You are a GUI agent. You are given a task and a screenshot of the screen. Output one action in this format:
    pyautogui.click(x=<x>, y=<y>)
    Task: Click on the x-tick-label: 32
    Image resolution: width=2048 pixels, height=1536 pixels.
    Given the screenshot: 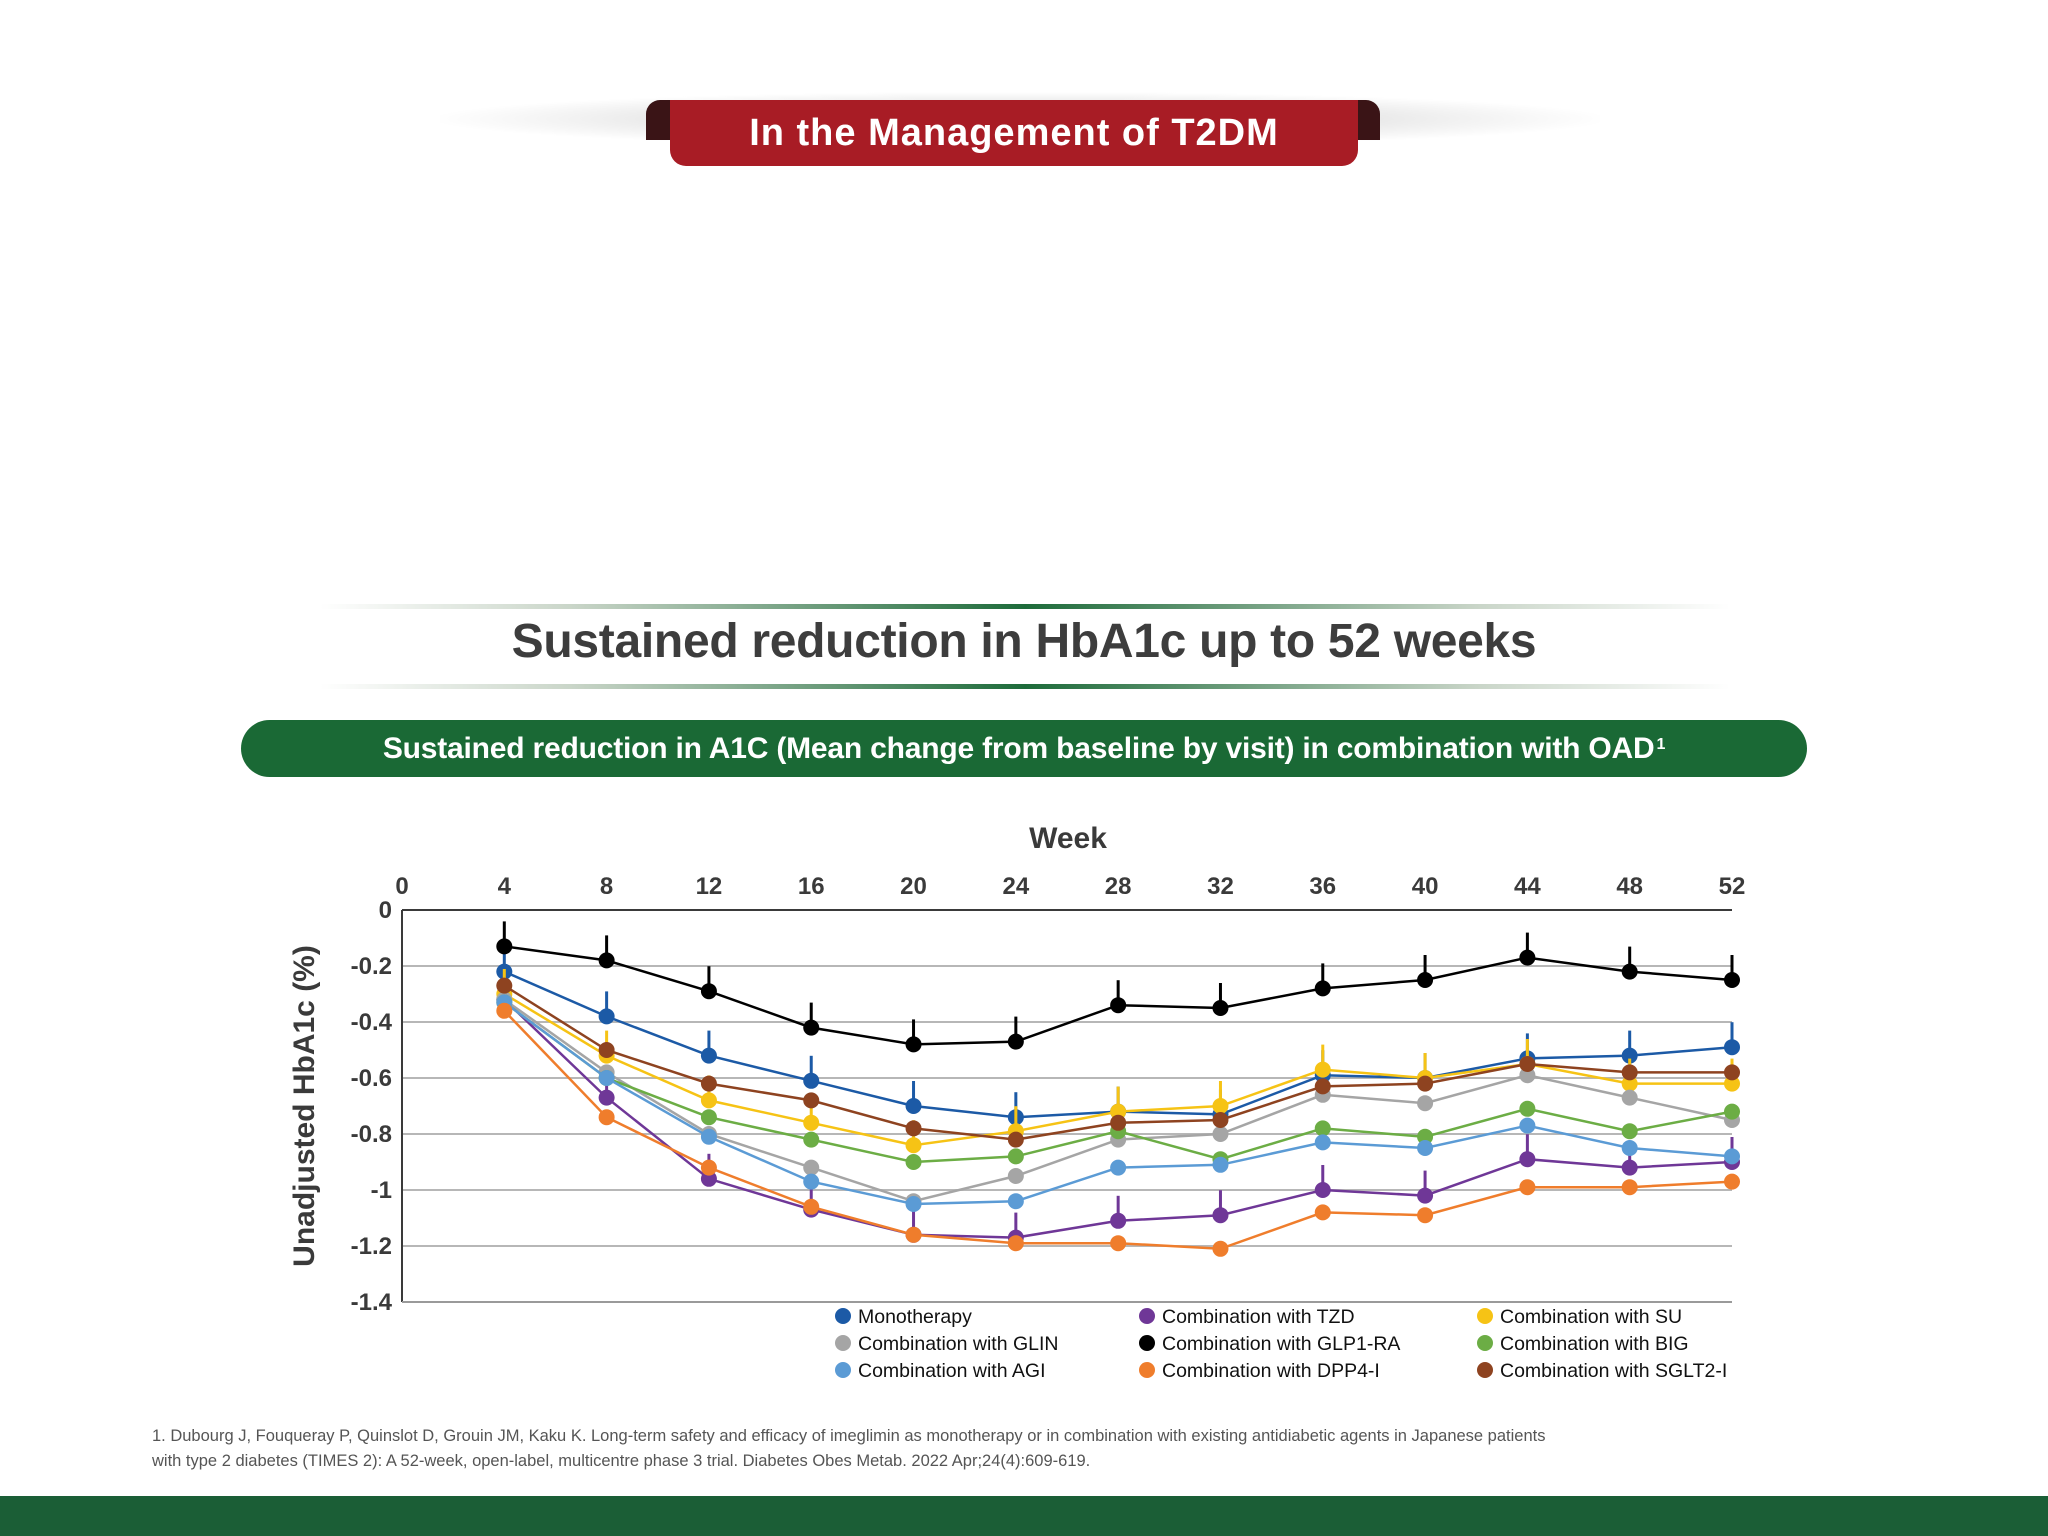 What is the action you would take?
    pyautogui.click(x=1220, y=886)
    